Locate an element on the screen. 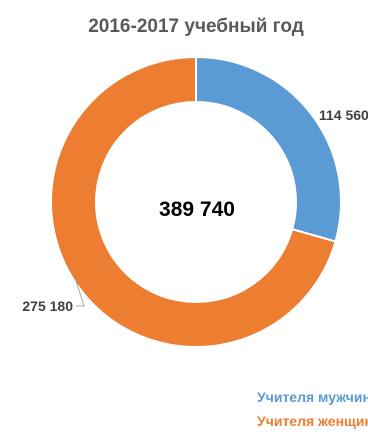  legend: Учителя мужчины Учителя женщины is located at coordinates (312, 409).